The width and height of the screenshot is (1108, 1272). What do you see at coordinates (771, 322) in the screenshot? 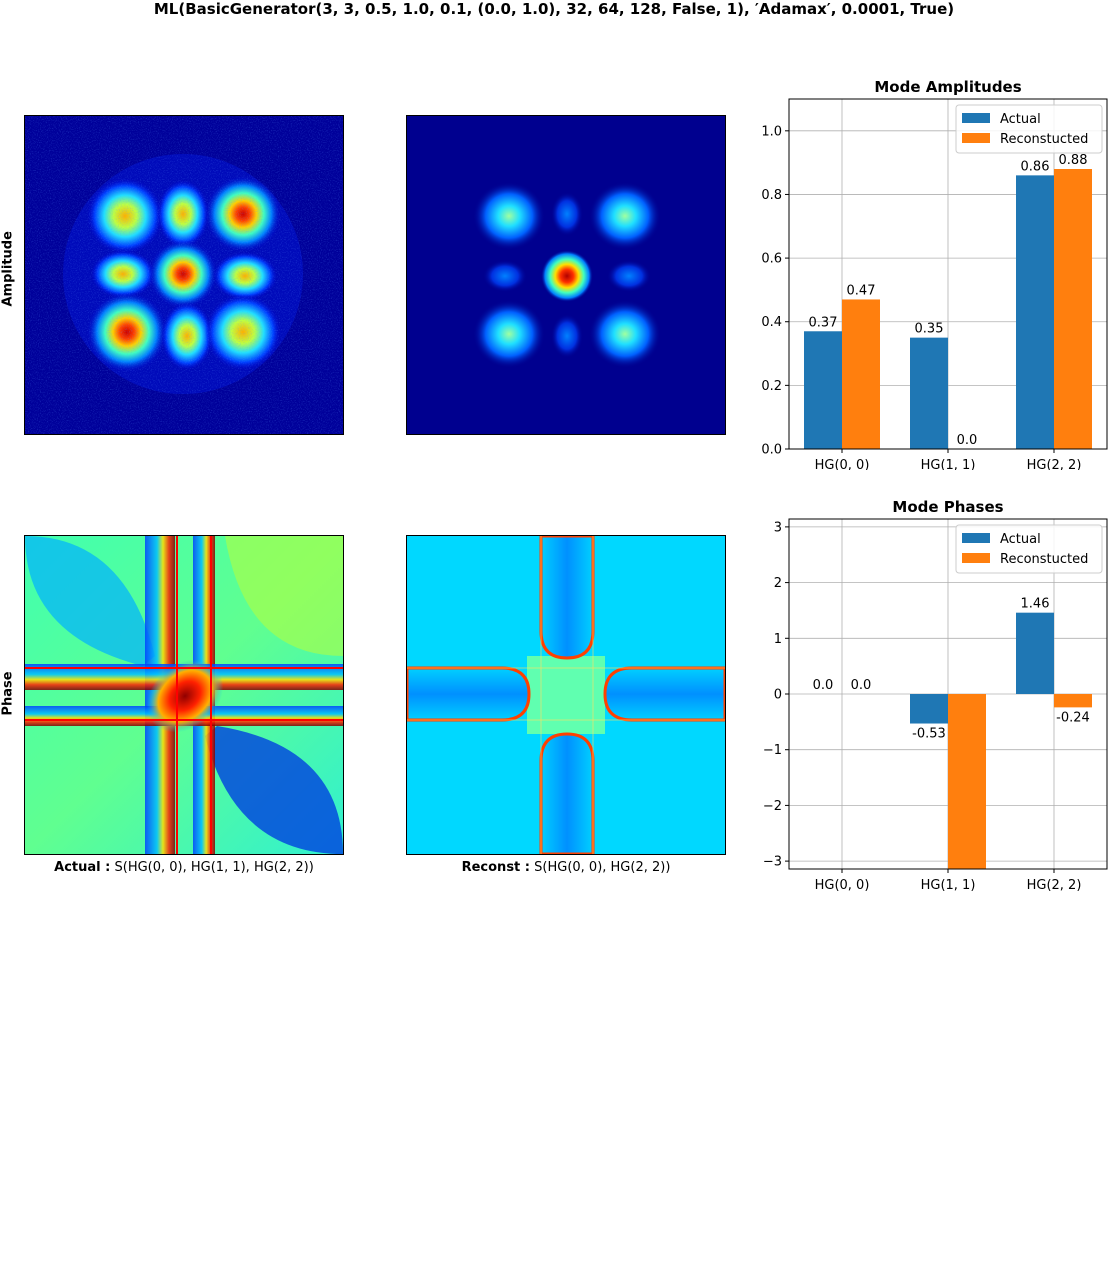
I see `y-tick-label: 0.4` at bounding box center [771, 322].